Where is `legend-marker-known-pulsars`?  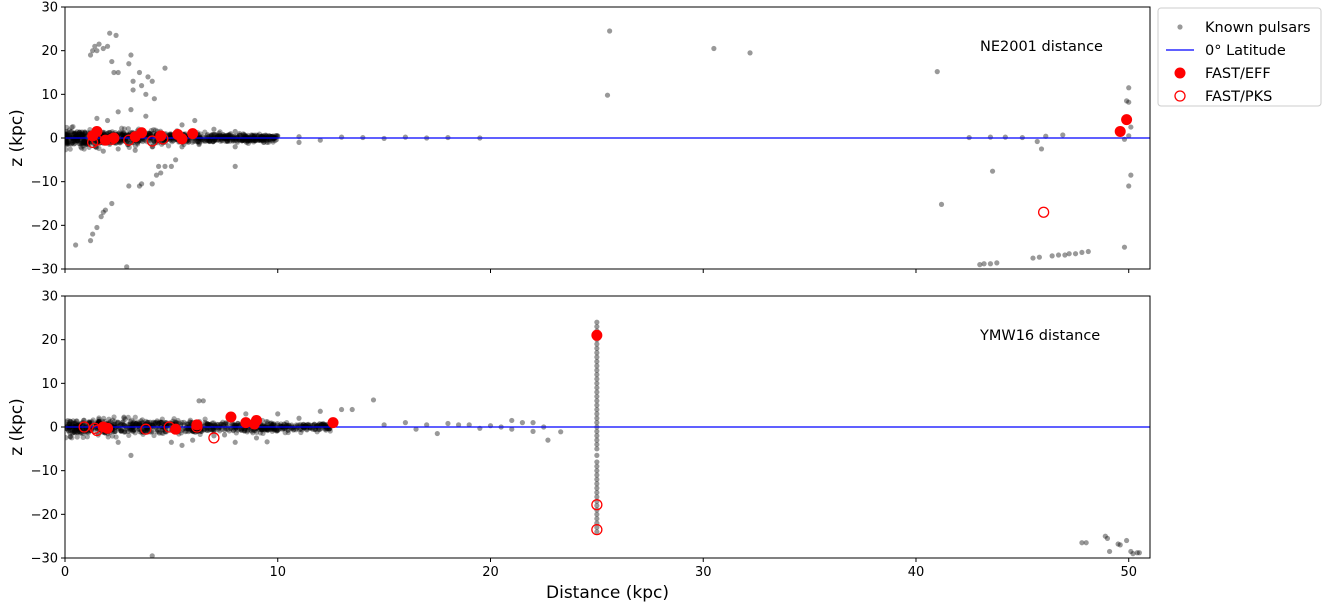
legend-marker-known-pulsars is located at coordinates (1180, 27).